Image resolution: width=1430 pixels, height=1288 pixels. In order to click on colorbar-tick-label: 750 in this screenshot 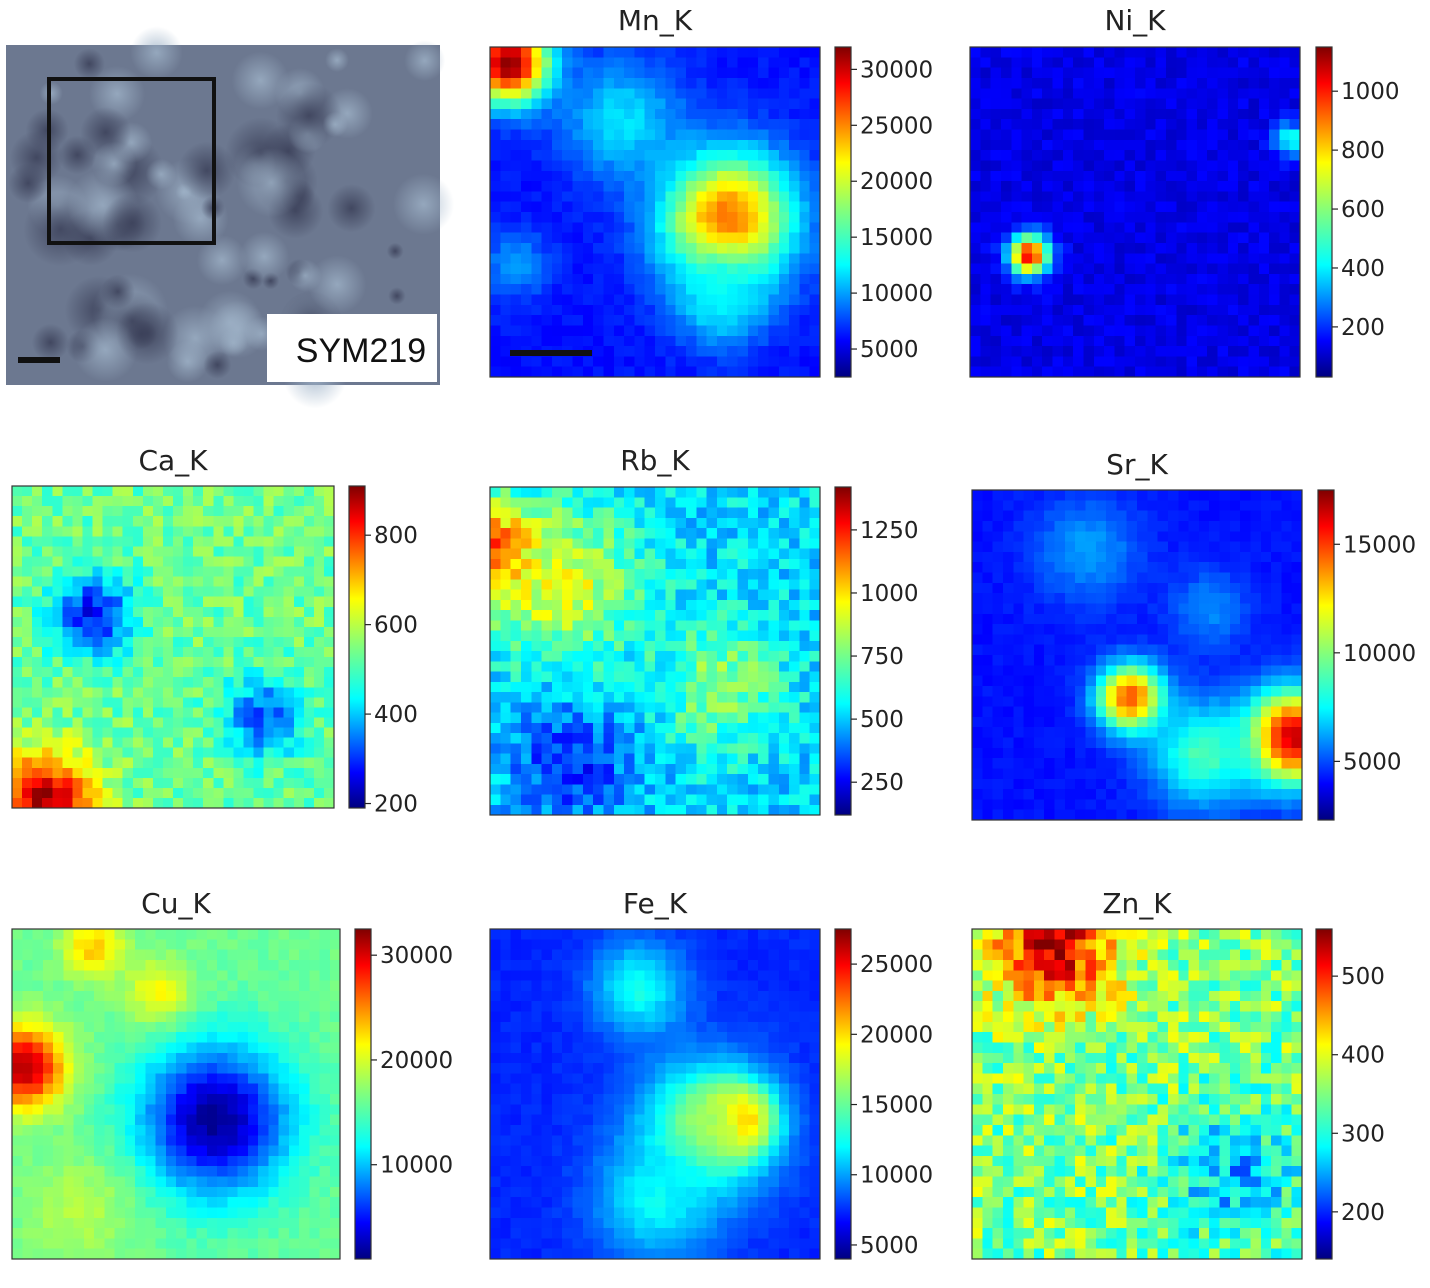, I will do `click(882, 657)`.